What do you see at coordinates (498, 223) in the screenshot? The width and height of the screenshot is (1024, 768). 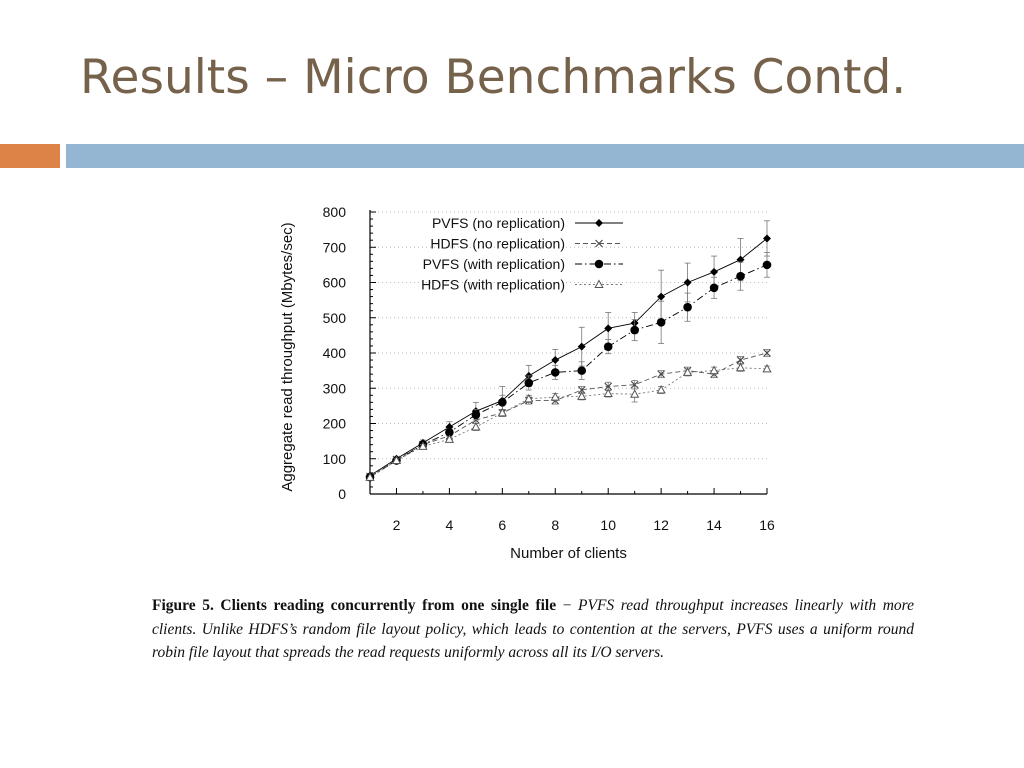 I see `legend-label: PVFS (no replication)` at bounding box center [498, 223].